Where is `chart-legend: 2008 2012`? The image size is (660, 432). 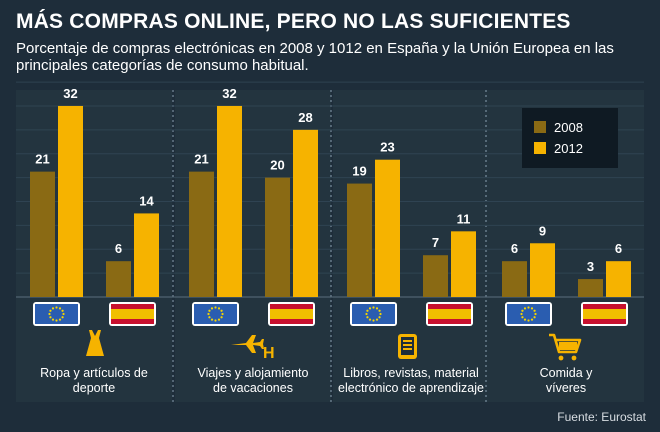 chart-legend: 2008 2012 is located at coordinates (570, 138).